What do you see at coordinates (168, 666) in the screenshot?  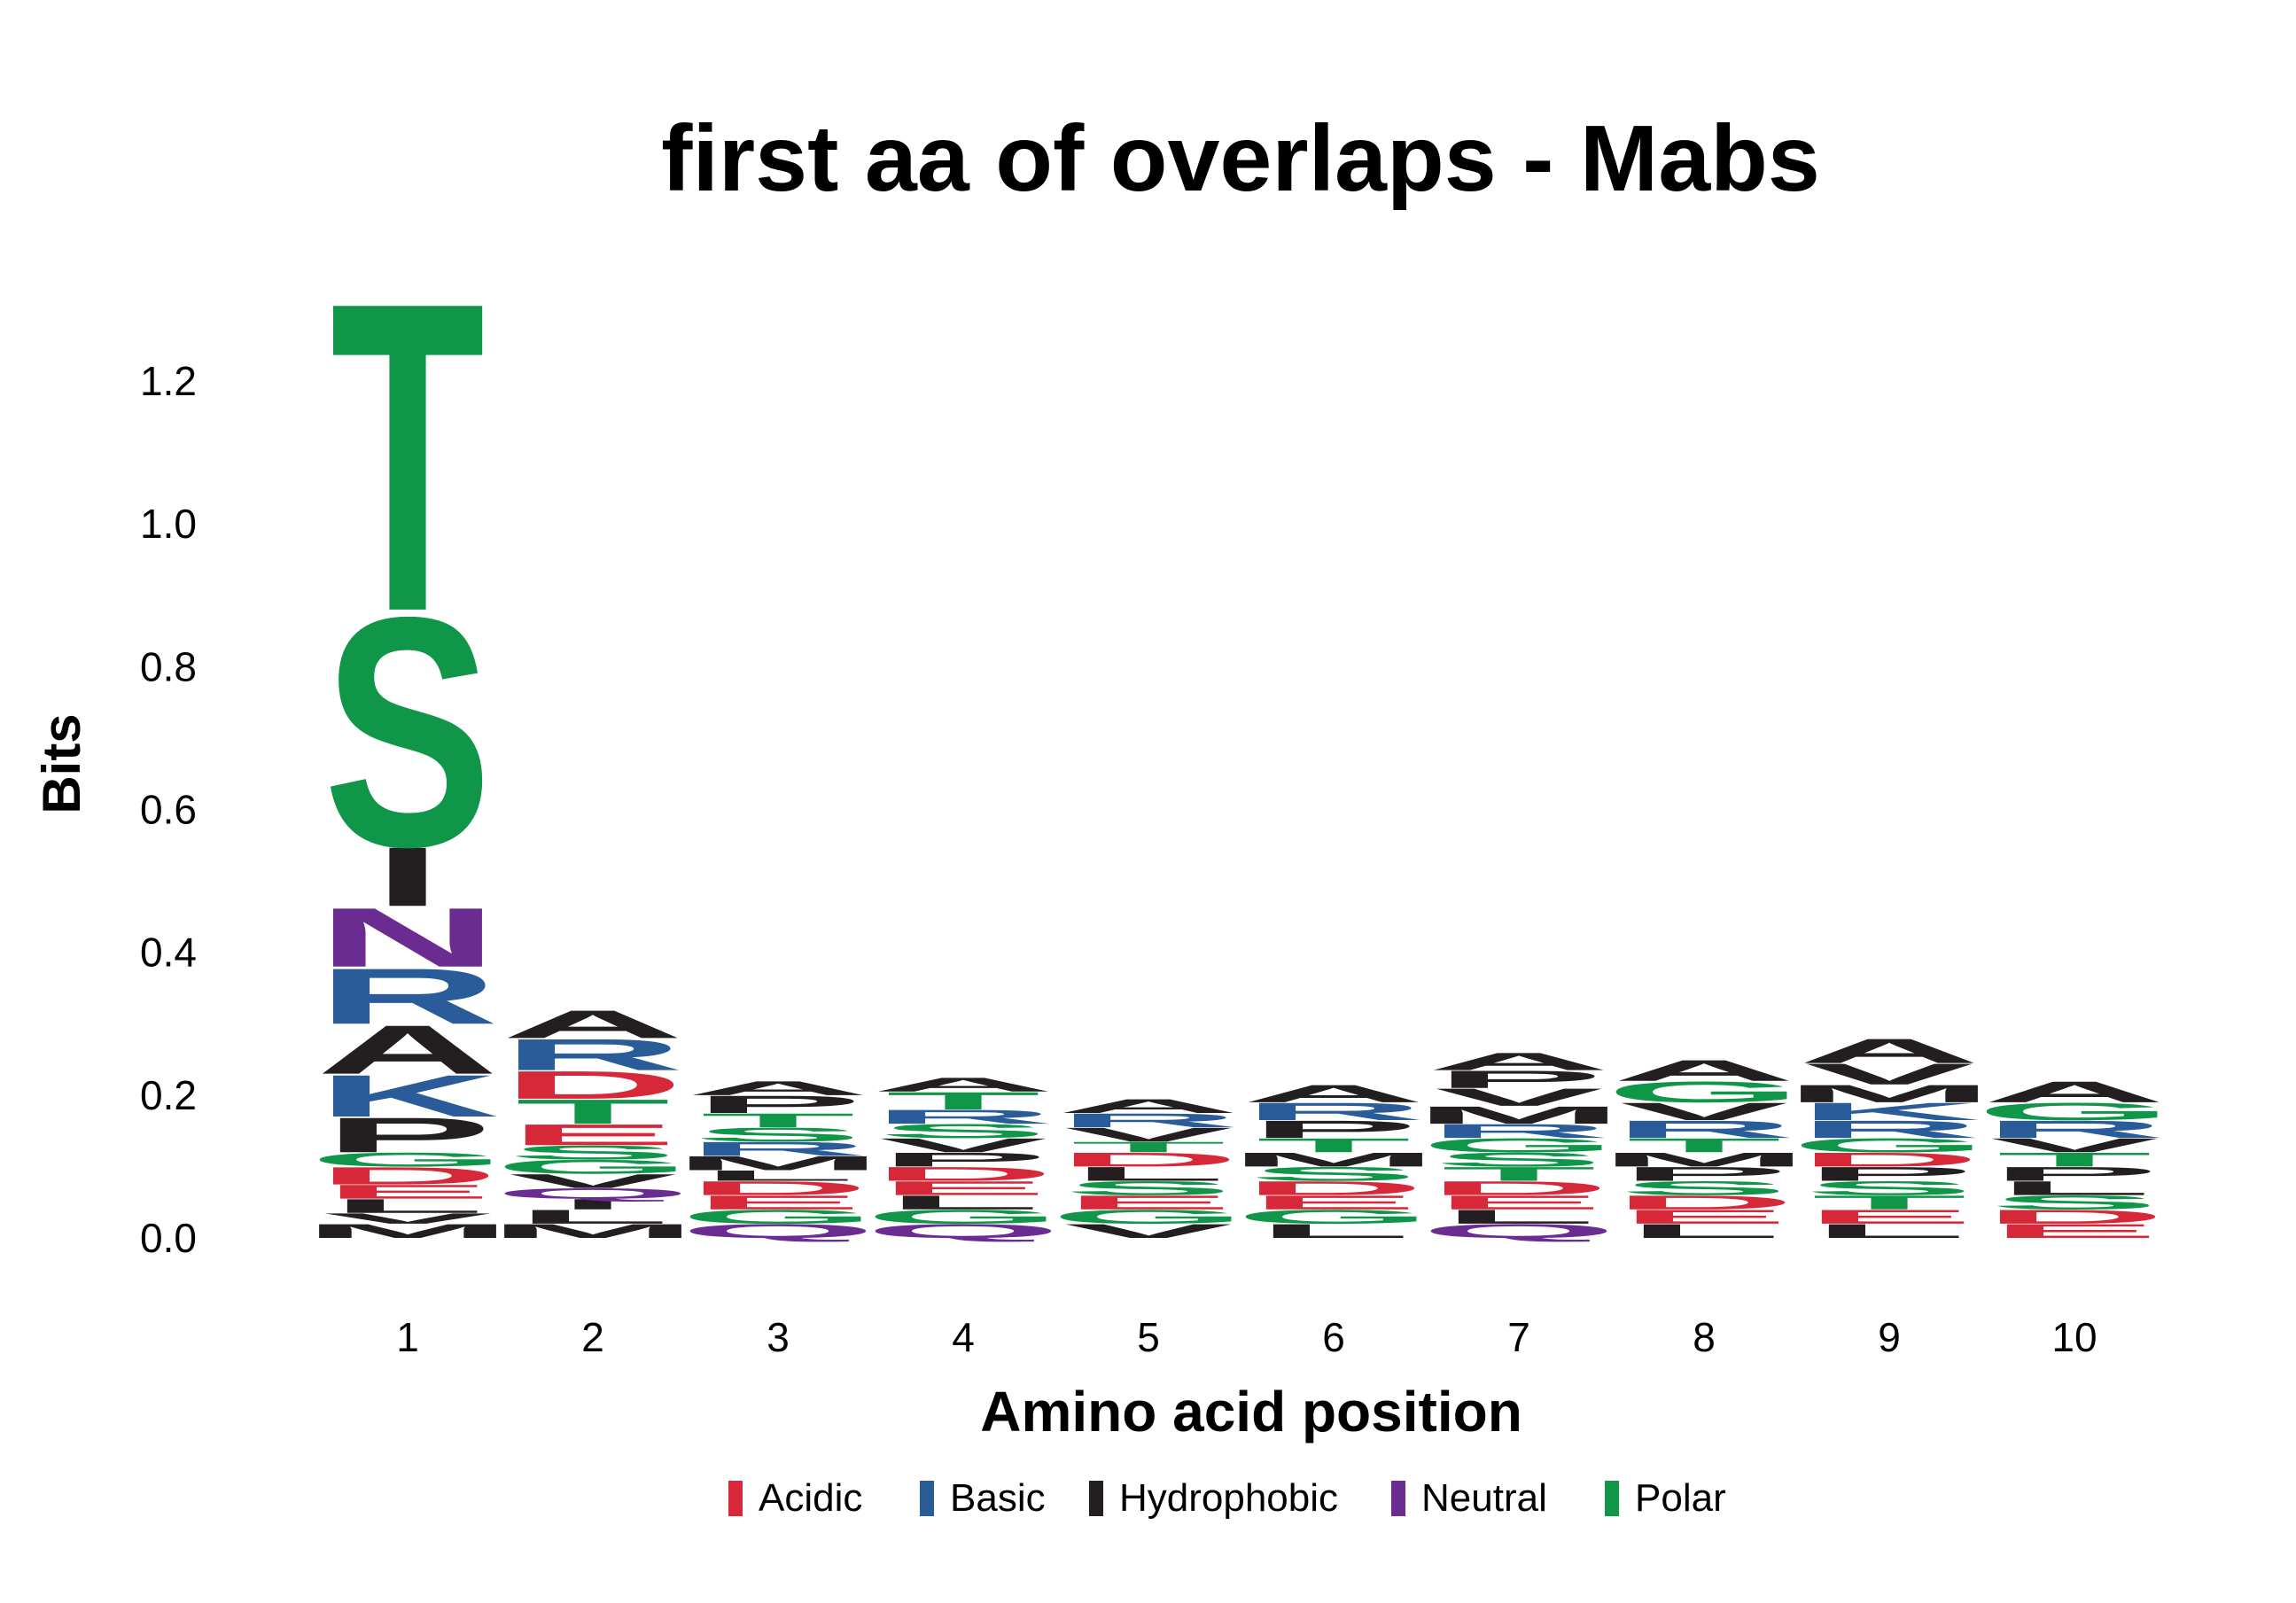 I see `y-tick-label: 0.8` at bounding box center [168, 666].